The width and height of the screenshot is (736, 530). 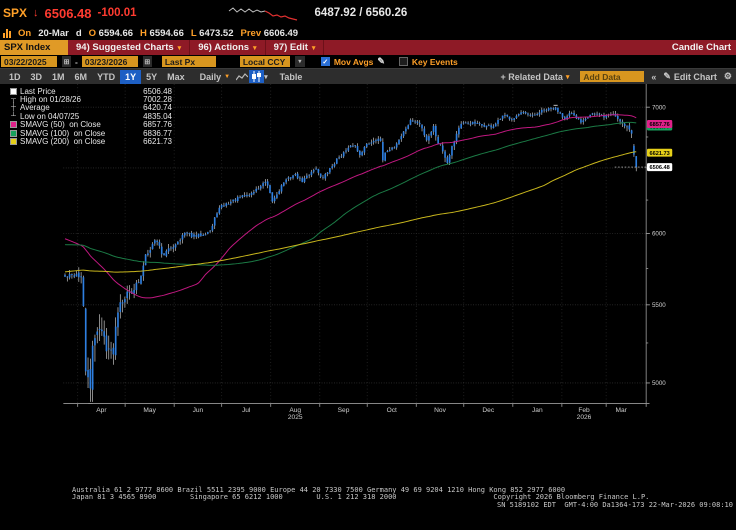 I want to click on collapse-panel-icon: «, so click(x=654, y=76).